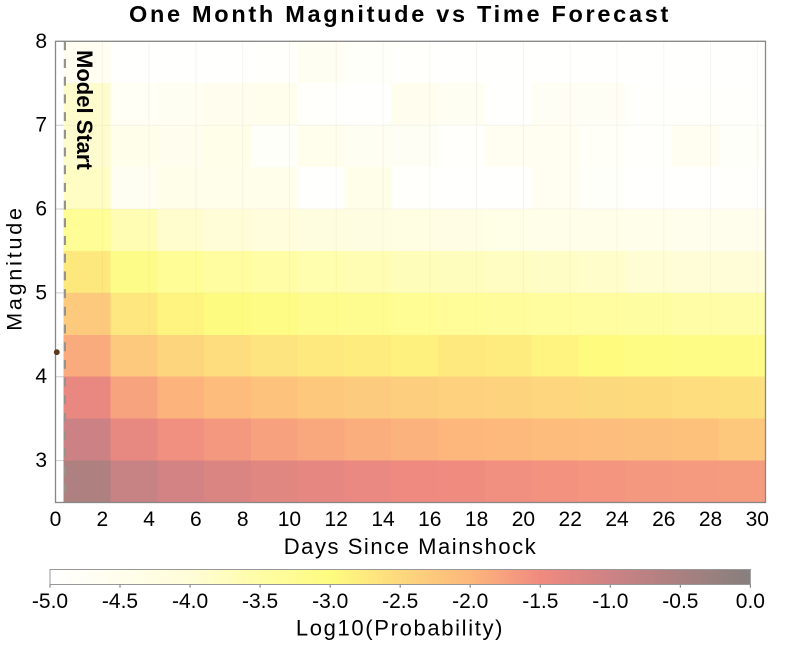  I want to click on svg-text: 3, so click(41, 460).